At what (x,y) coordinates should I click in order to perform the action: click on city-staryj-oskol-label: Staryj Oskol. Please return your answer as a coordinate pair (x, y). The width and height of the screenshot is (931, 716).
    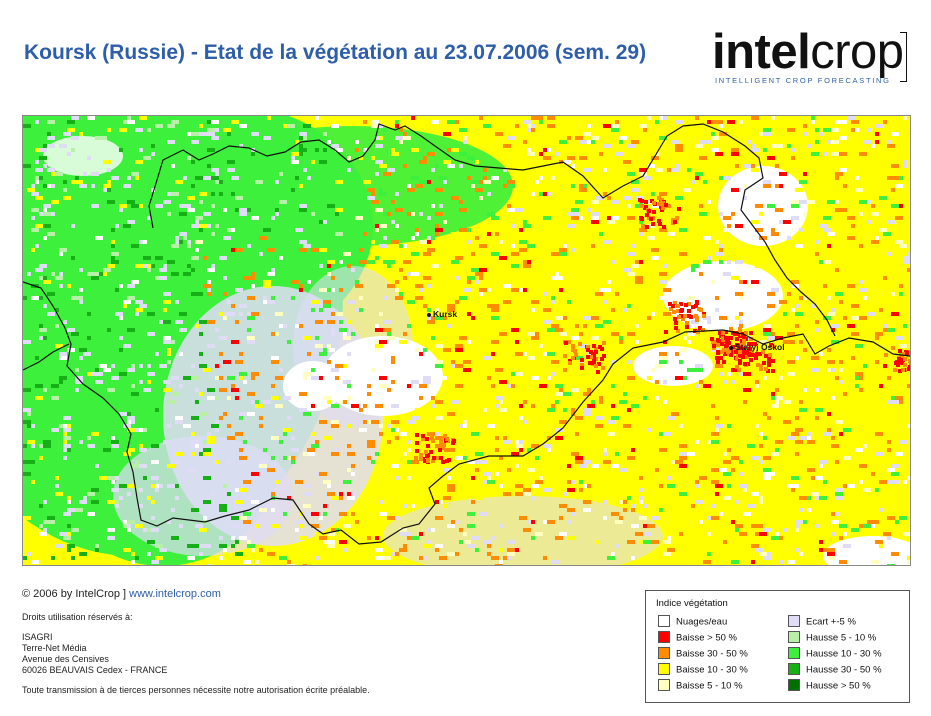
    Looking at the image, I should click on (760, 347).